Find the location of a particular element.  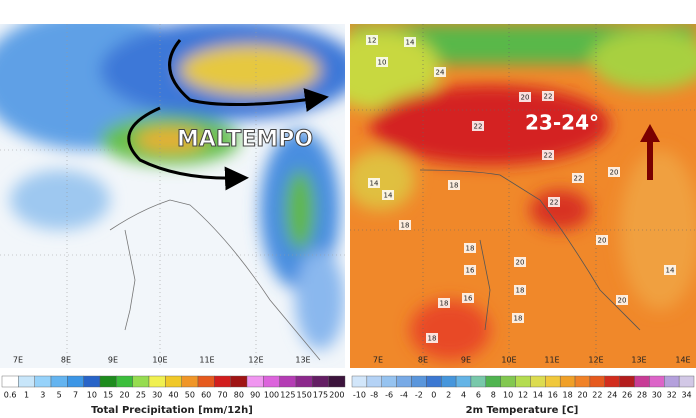

colorbar-label: 175 is located at coordinates (320, 395).